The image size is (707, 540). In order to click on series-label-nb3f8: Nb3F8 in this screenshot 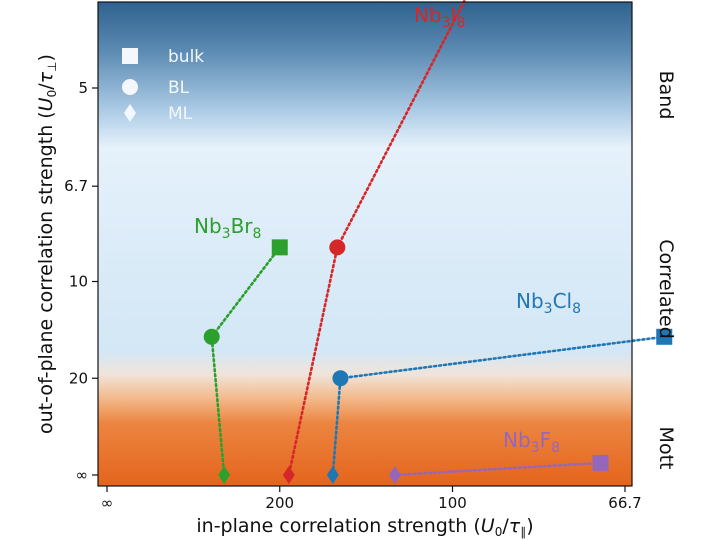, I will do `click(531, 442)`.